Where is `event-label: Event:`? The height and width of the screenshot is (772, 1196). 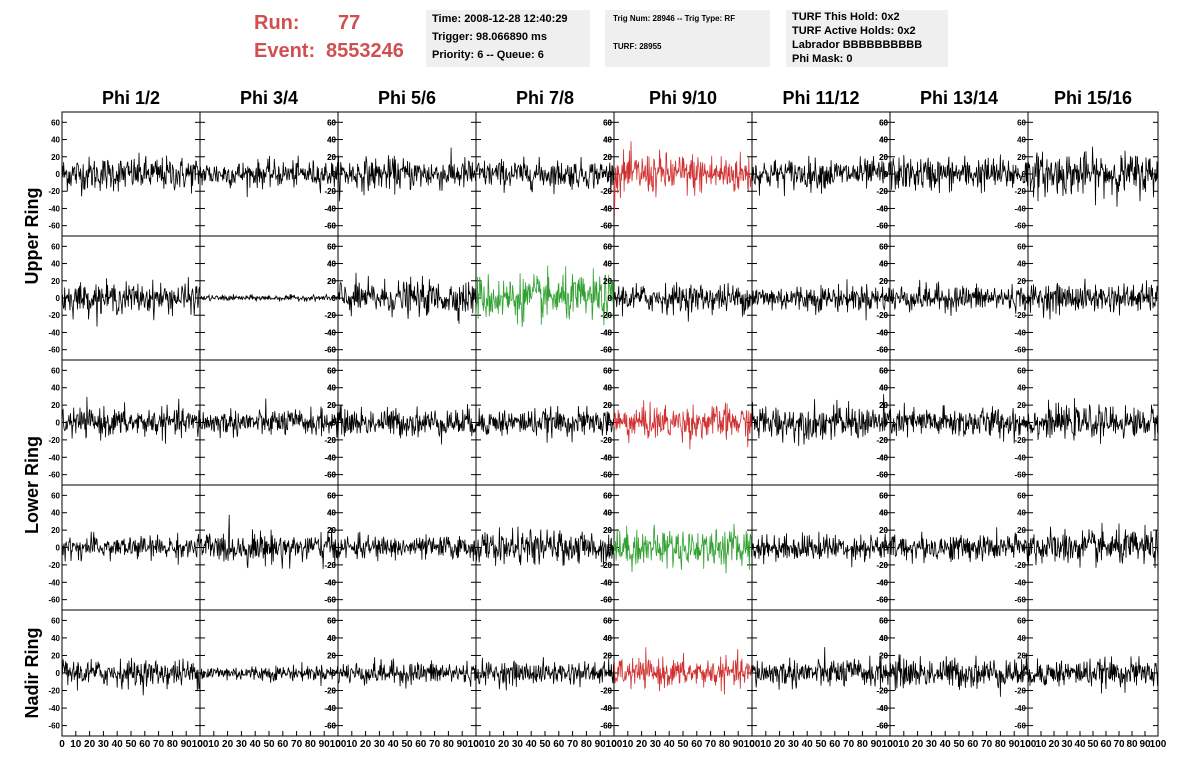 event-label: Event: is located at coordinates (285, 51).